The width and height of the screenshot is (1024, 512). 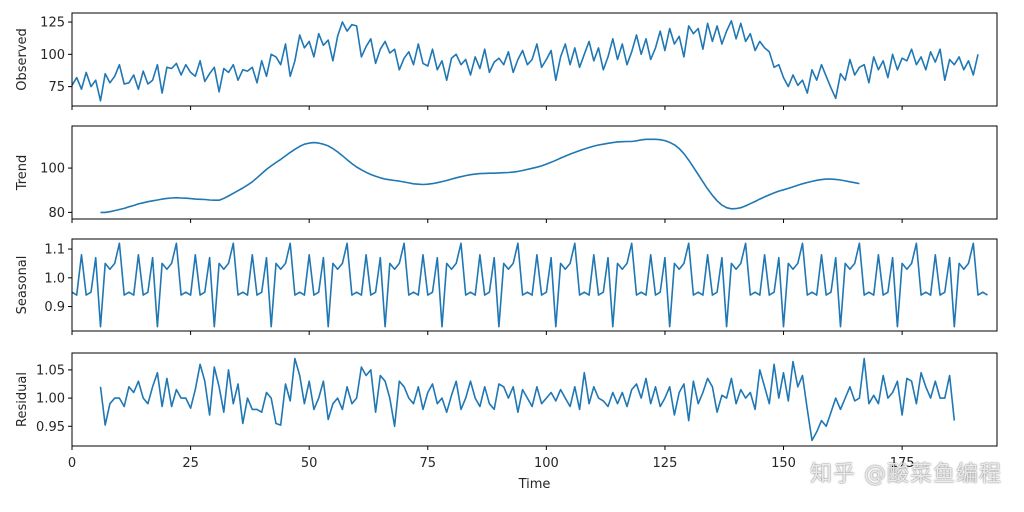 I want to click on x-tick-label: 150, so click(x=783, y=463).